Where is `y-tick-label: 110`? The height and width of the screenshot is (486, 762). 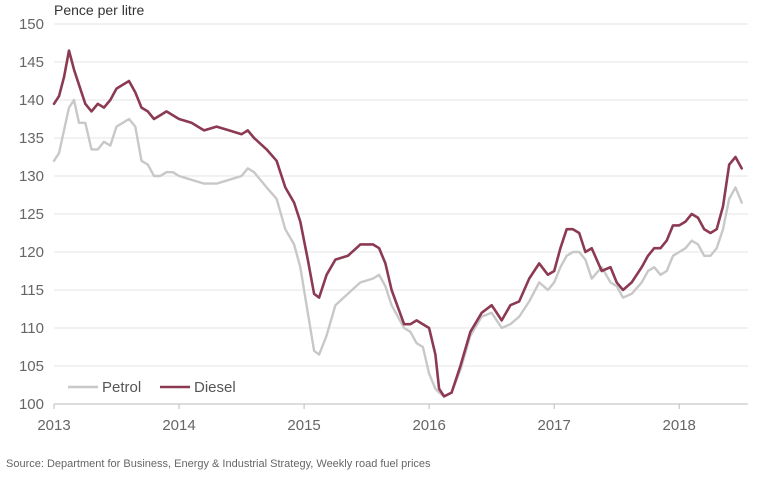
y-tick-label: 110 is located at coordinates (32, 328).